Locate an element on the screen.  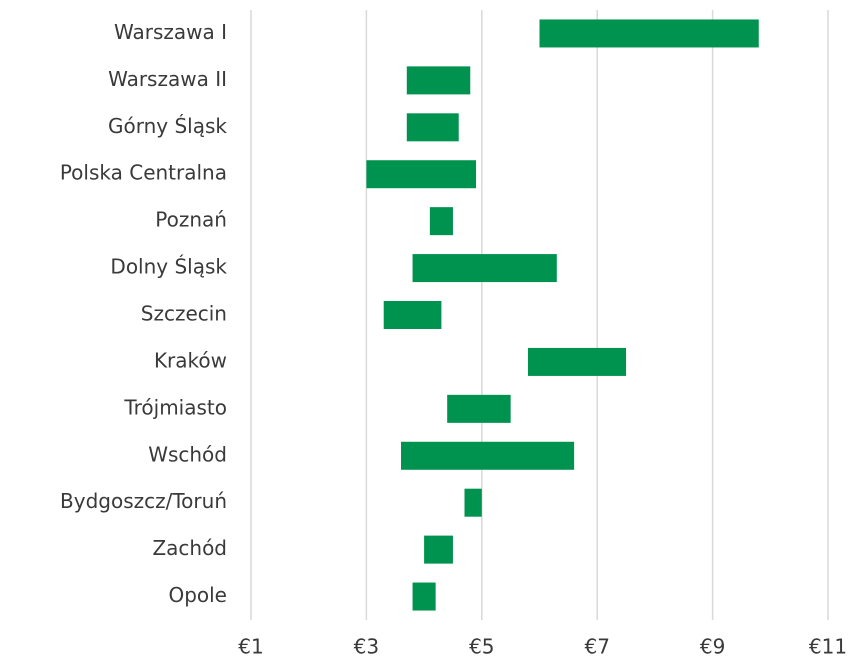
x-tick-label: €9 is located at coordinates (712, 647).